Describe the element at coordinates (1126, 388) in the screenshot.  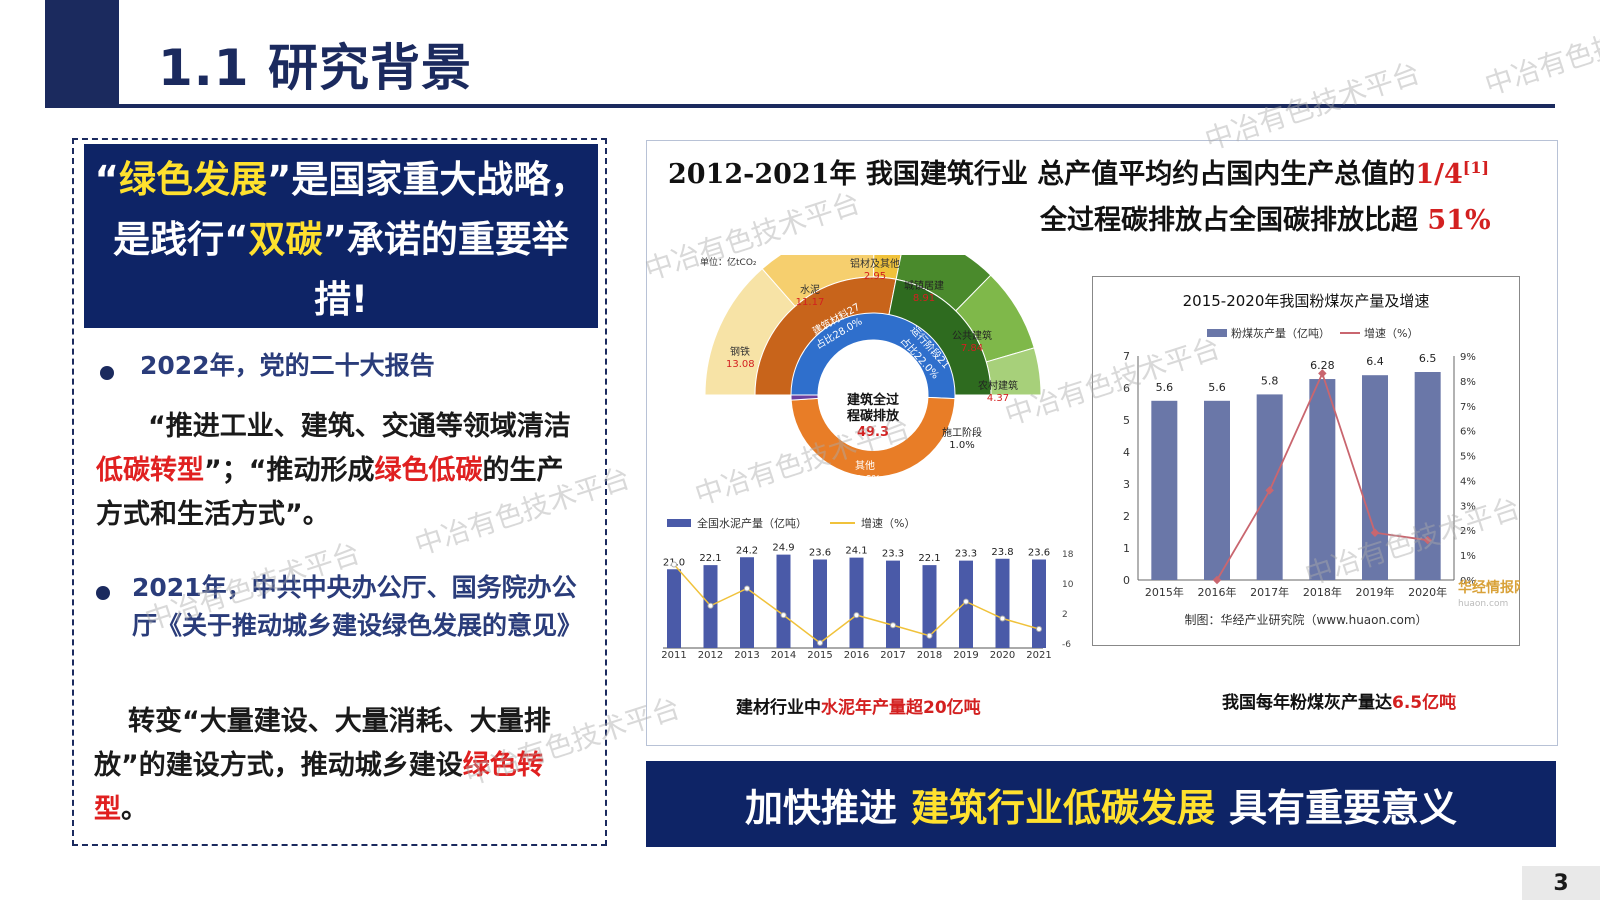
I see `y-tick-label: 6` at that location.